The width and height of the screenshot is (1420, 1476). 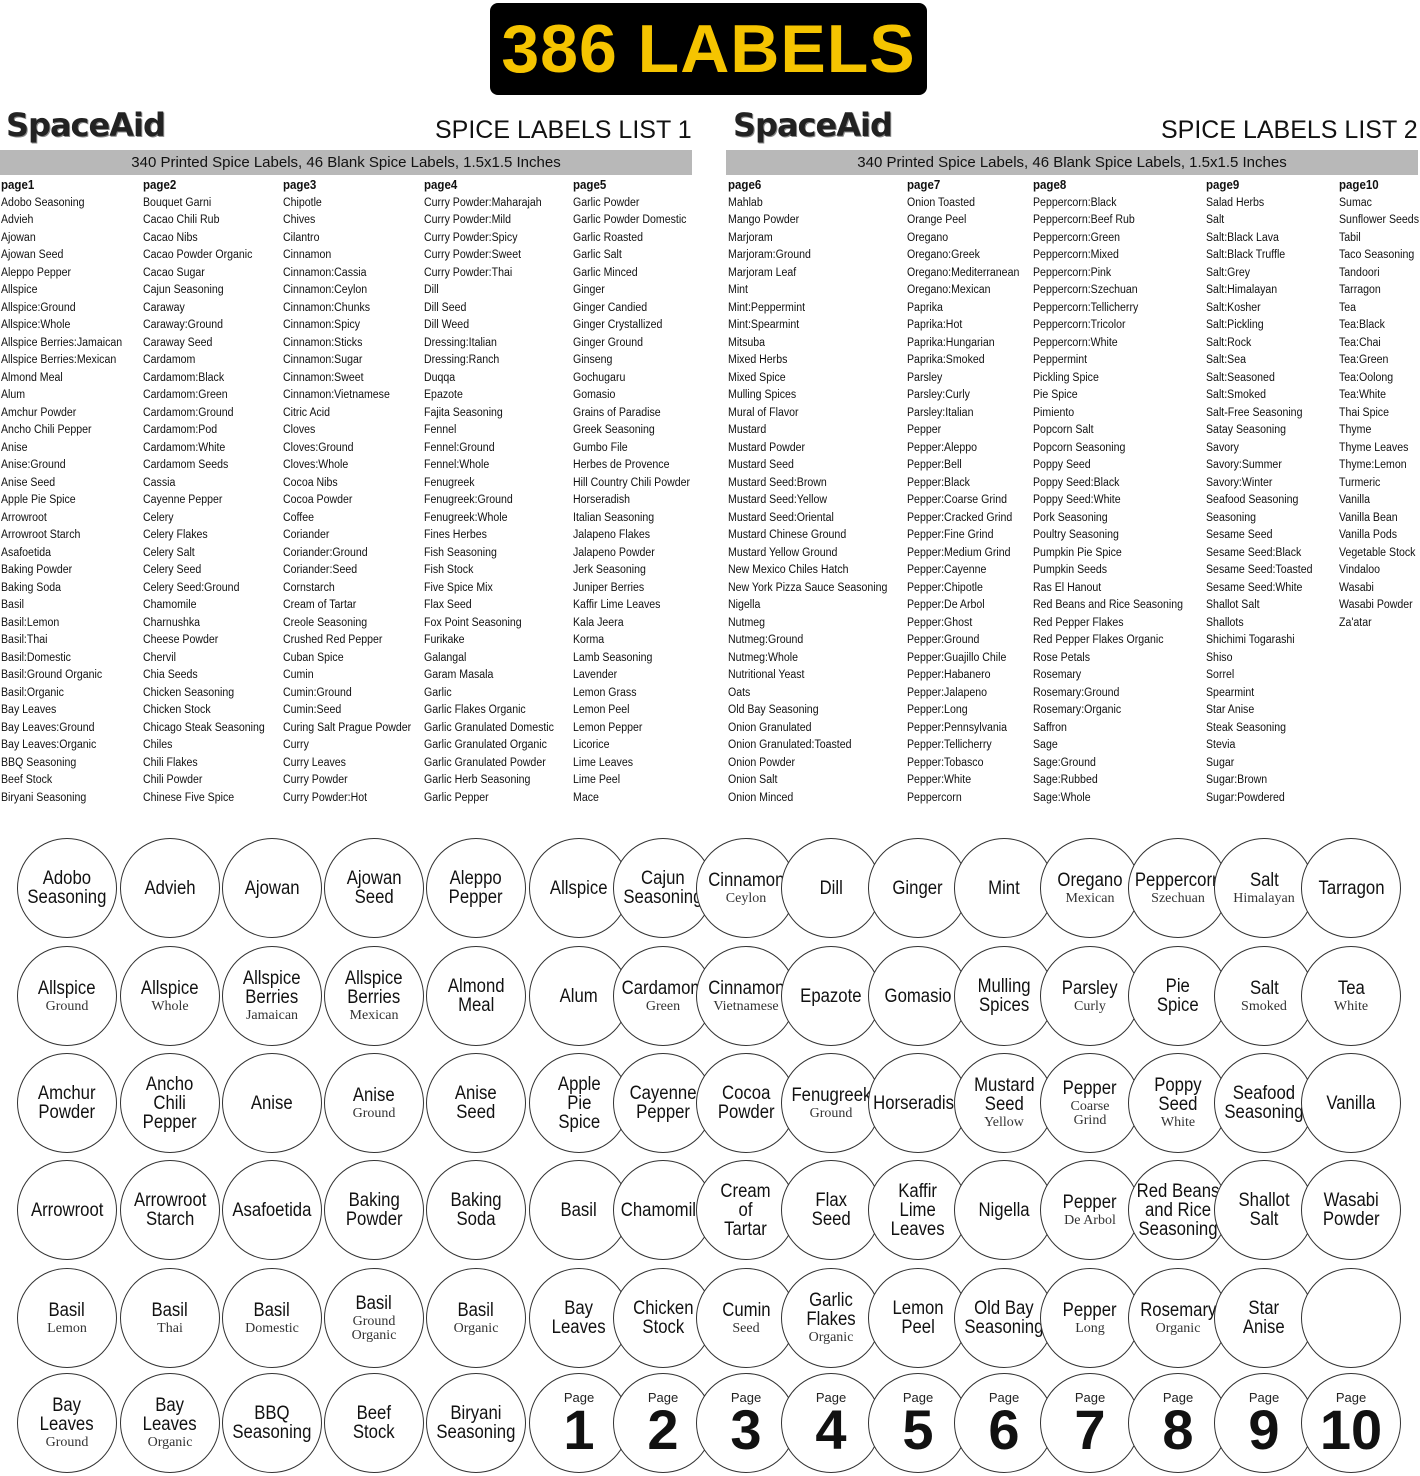 What do you see at coordinates (766, 640) in the screenshot?
I see `spice-list-item: Nutmeg:Ground` at bounding box center [766, 640].